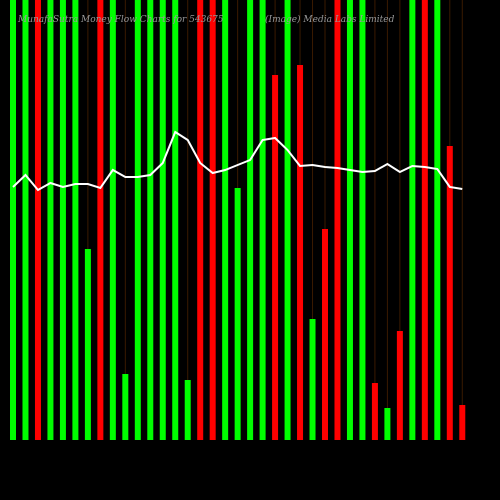 The image size is (500, 500). What do you see at coordinates (330, 19) in the screenshot?
I see `chart-subtitle: (Image) Media Labs Limited` at bounding box center [330, 19].